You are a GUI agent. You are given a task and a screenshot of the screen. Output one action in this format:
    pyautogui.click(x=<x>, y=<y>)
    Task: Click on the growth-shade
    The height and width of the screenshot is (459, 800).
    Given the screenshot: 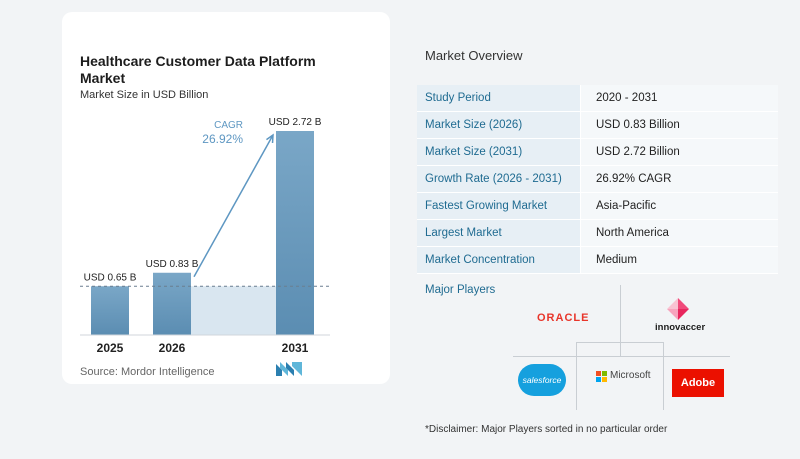 What is the action you would take?
    pyautogui.click(x=233, y=310)
    